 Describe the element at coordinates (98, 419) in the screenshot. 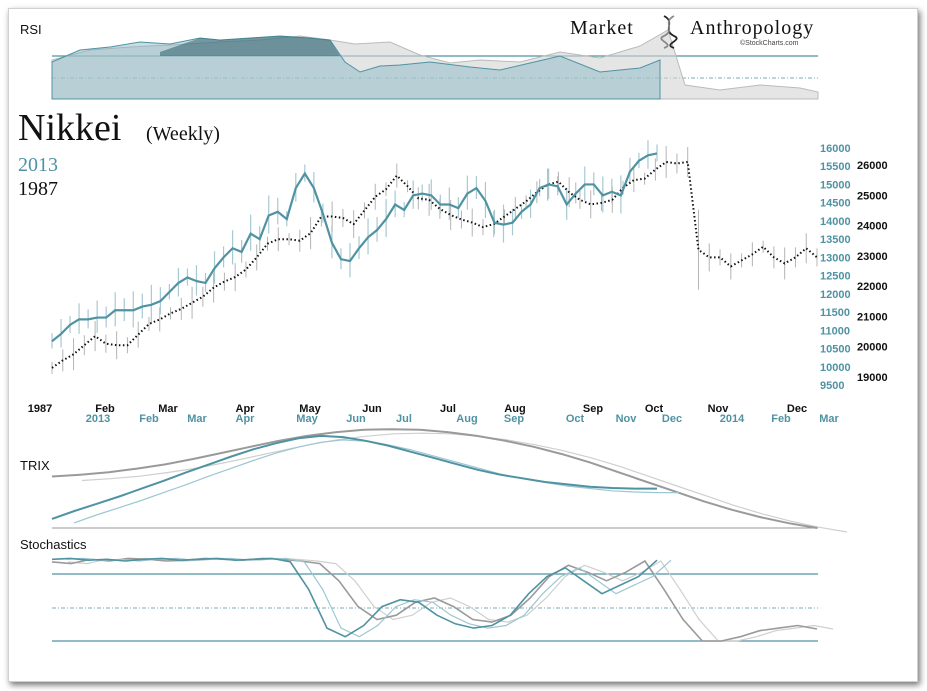

I see `x-tick-2013: 2013` at that location.